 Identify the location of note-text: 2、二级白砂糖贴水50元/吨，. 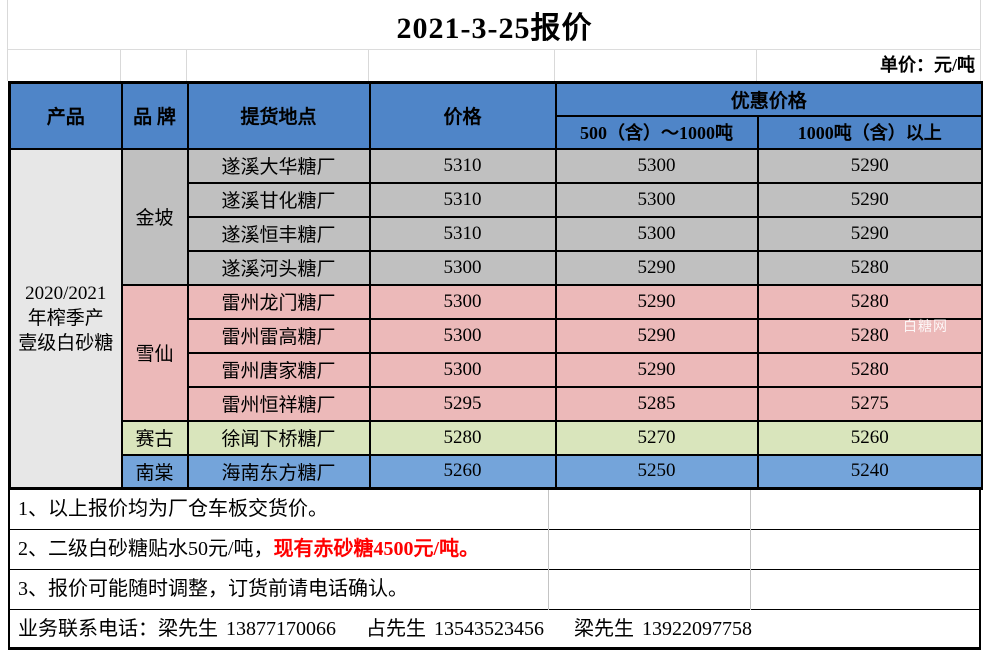
(146, 549).